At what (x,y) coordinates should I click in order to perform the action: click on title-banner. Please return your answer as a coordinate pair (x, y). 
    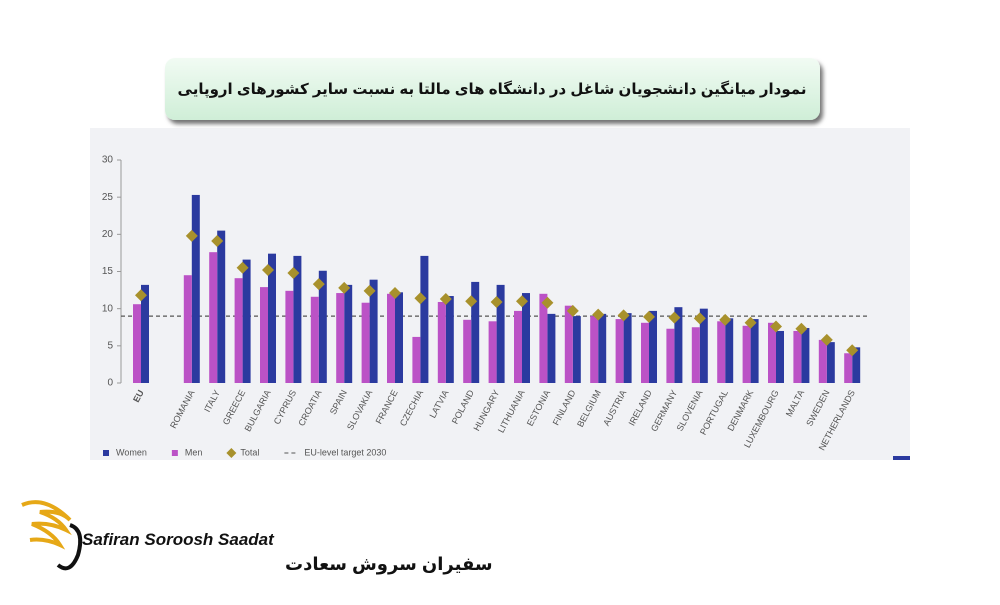
    Looking at the image, I should click on (492, 89).